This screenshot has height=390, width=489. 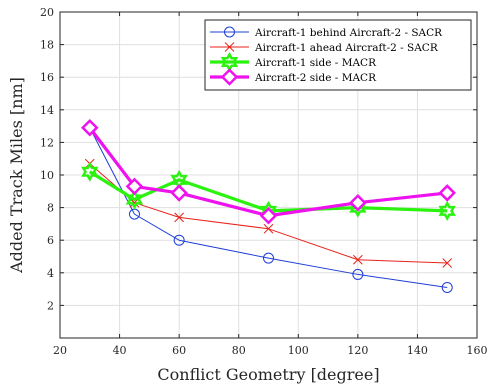 I want to click on legend-item: Aircraft-1 behind Aircraft-2 - SACR, so click(x=326, y=32).